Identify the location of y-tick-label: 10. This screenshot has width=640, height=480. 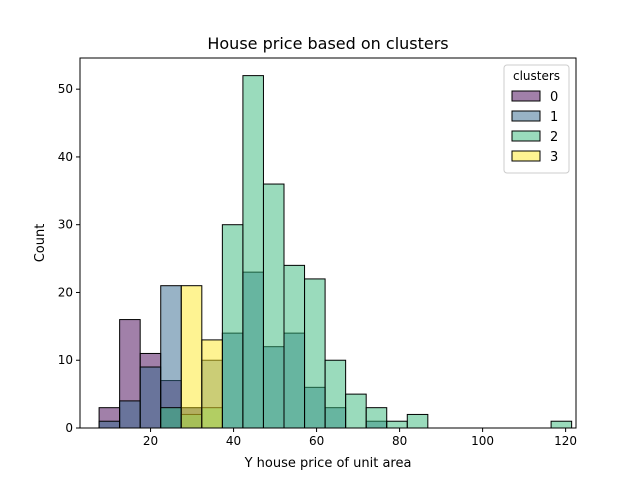
(65, 360).